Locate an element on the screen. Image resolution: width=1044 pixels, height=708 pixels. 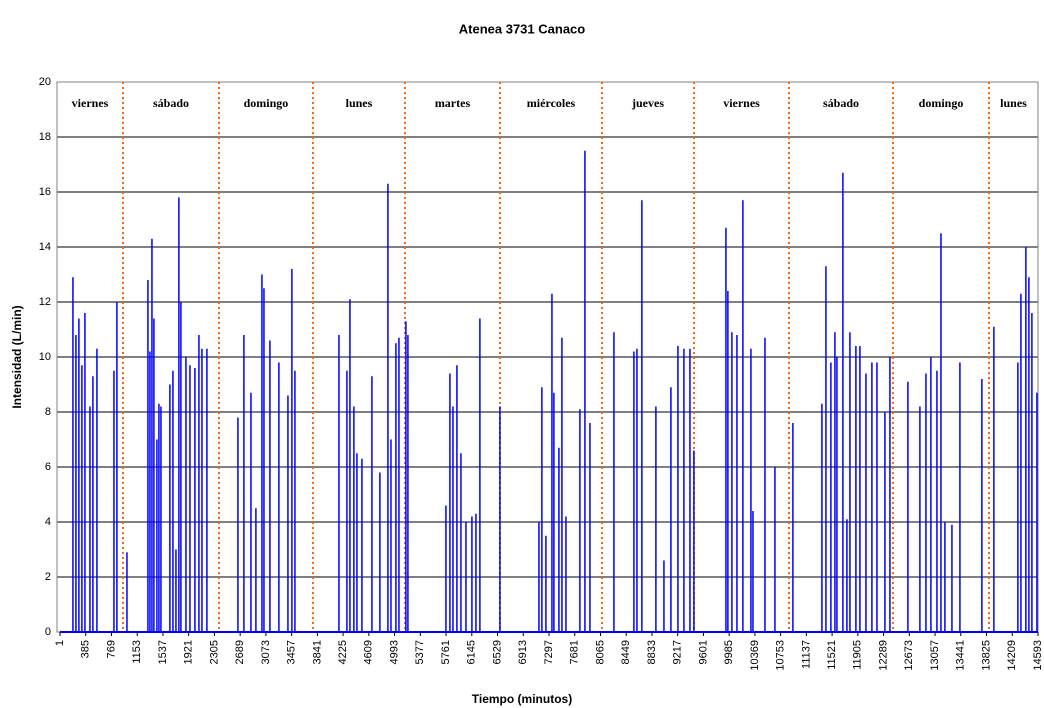
x-tick-label: 12673 is located at coordinates (909, 655).